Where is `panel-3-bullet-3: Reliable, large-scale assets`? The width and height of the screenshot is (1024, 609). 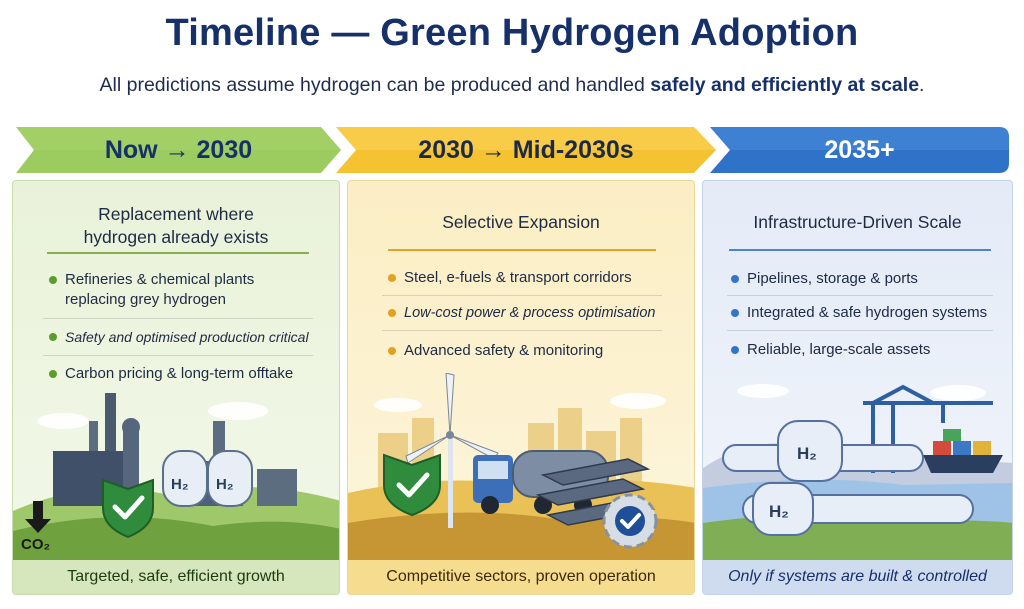
panel-3-bullet-3: Reliable, large-scale assets is located at coordinates (864, 350).